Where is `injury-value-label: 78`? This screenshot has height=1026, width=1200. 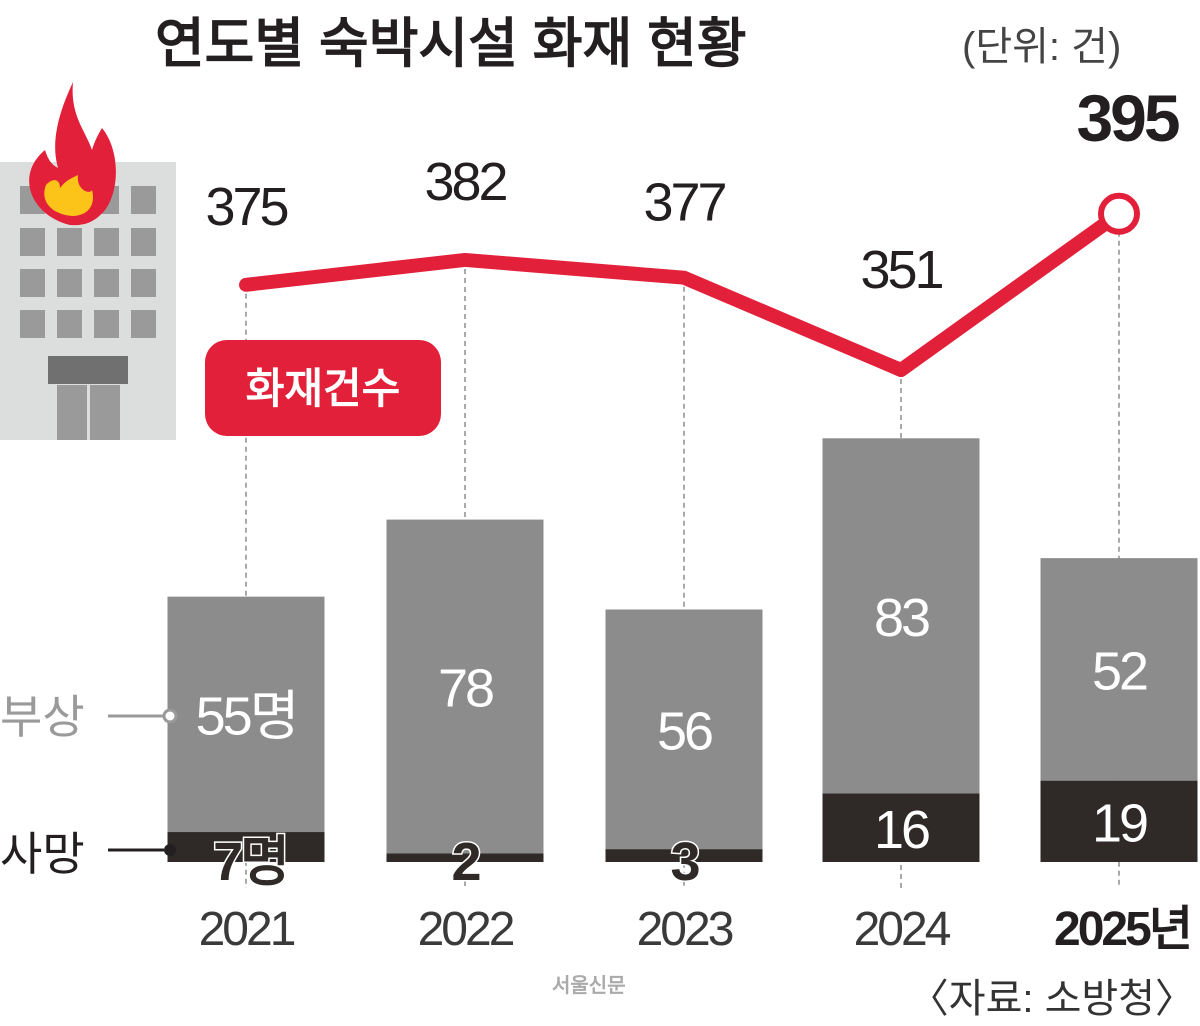
injury-value-label: 78 is located at coordinates (465, 689).